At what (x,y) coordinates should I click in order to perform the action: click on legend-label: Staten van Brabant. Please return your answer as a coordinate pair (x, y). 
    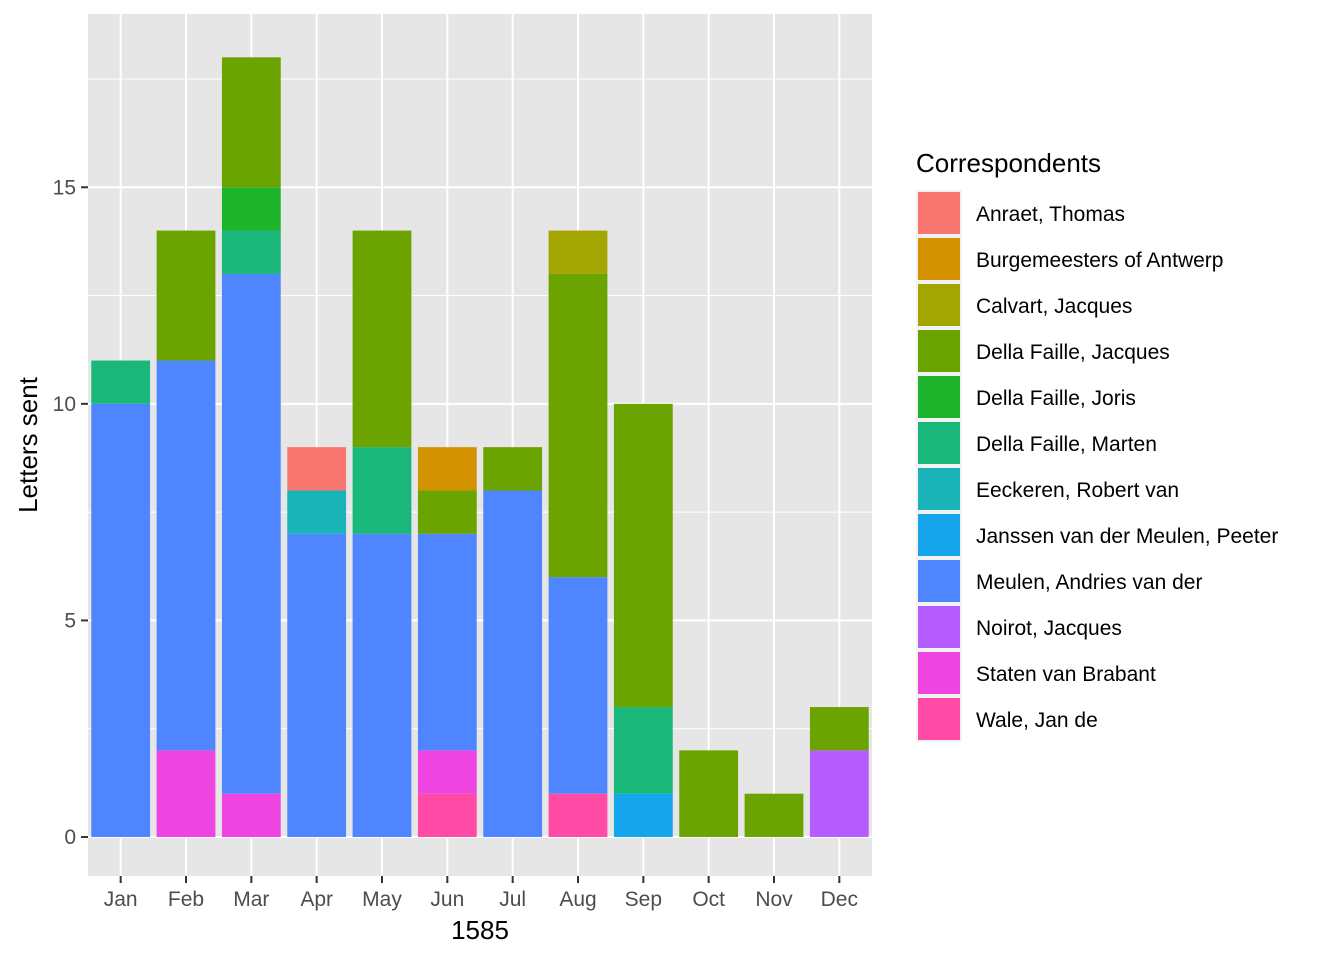
    Looking at the image, I should click on (1066, 674).